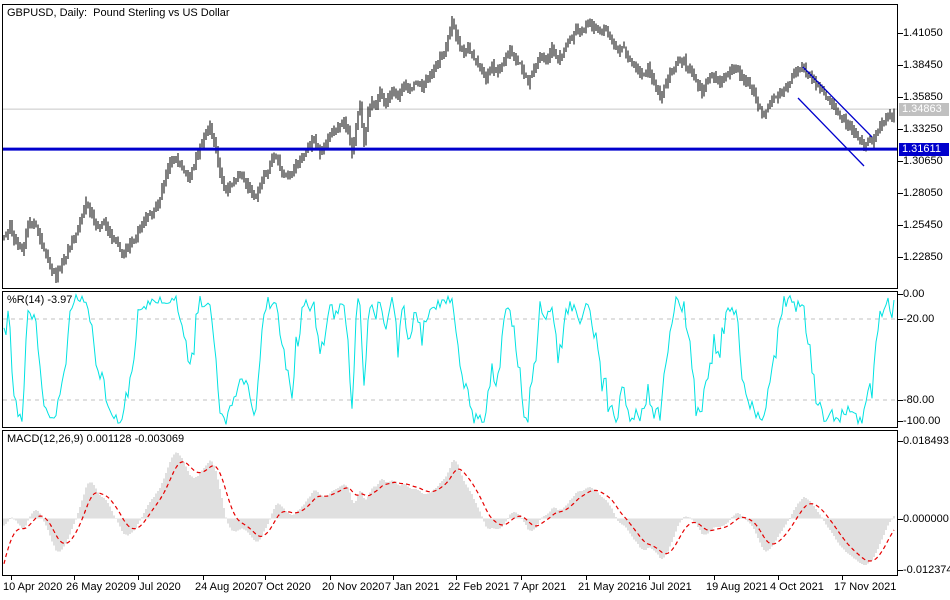 The height and width of the screenshot is (600, 950). I want to click on price-tick-label: 1.22850, so click(923, 257).